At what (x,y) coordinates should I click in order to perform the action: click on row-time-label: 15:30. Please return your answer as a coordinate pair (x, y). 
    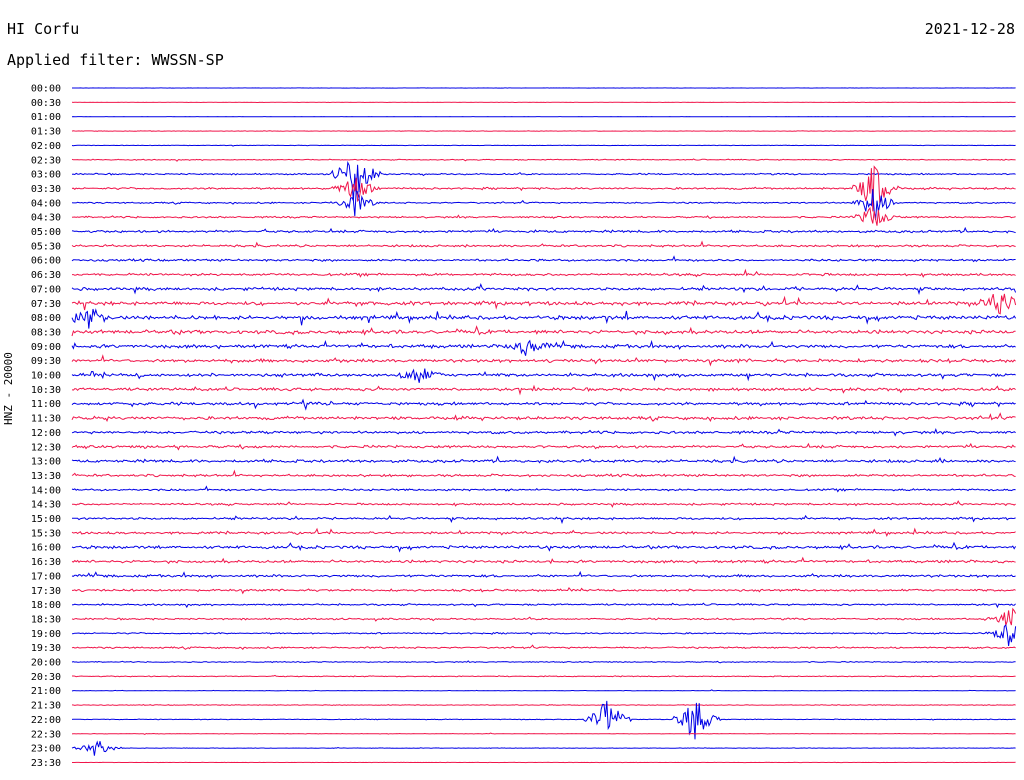
    Looking at the image, I should click on (46, 533).